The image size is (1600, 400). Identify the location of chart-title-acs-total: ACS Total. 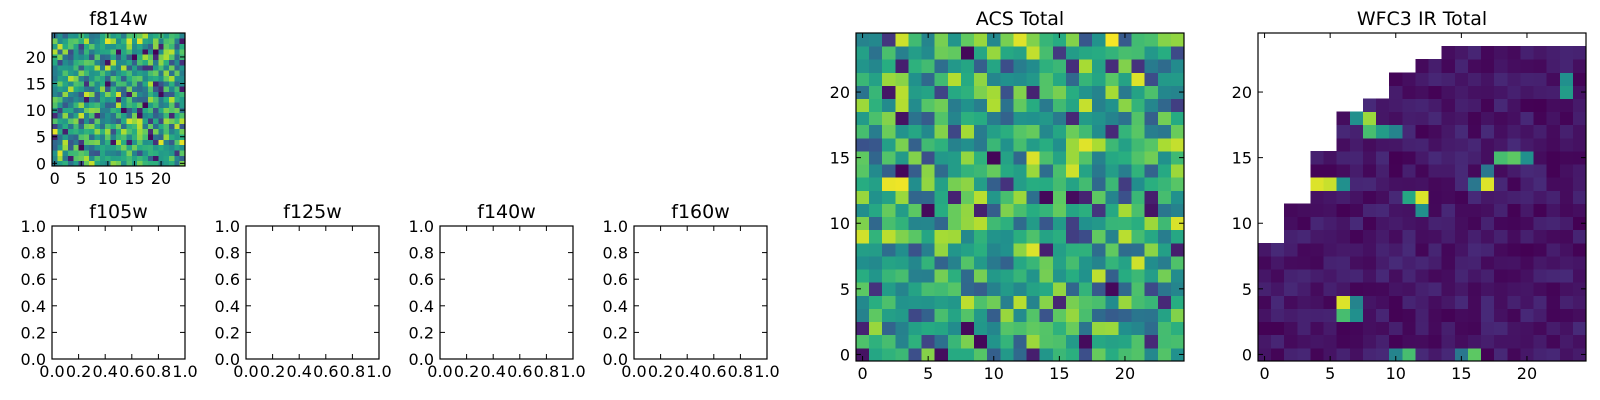
(1020, 19).